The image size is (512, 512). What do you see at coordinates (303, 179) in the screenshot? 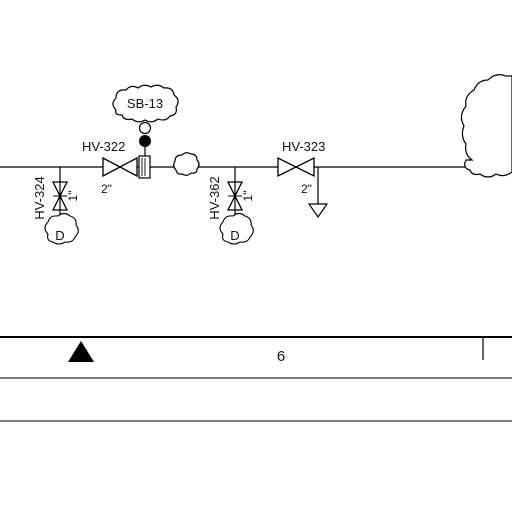
I see `hv-323-valve-assembly: HV-323 2"` at bounding box center [303, 179].